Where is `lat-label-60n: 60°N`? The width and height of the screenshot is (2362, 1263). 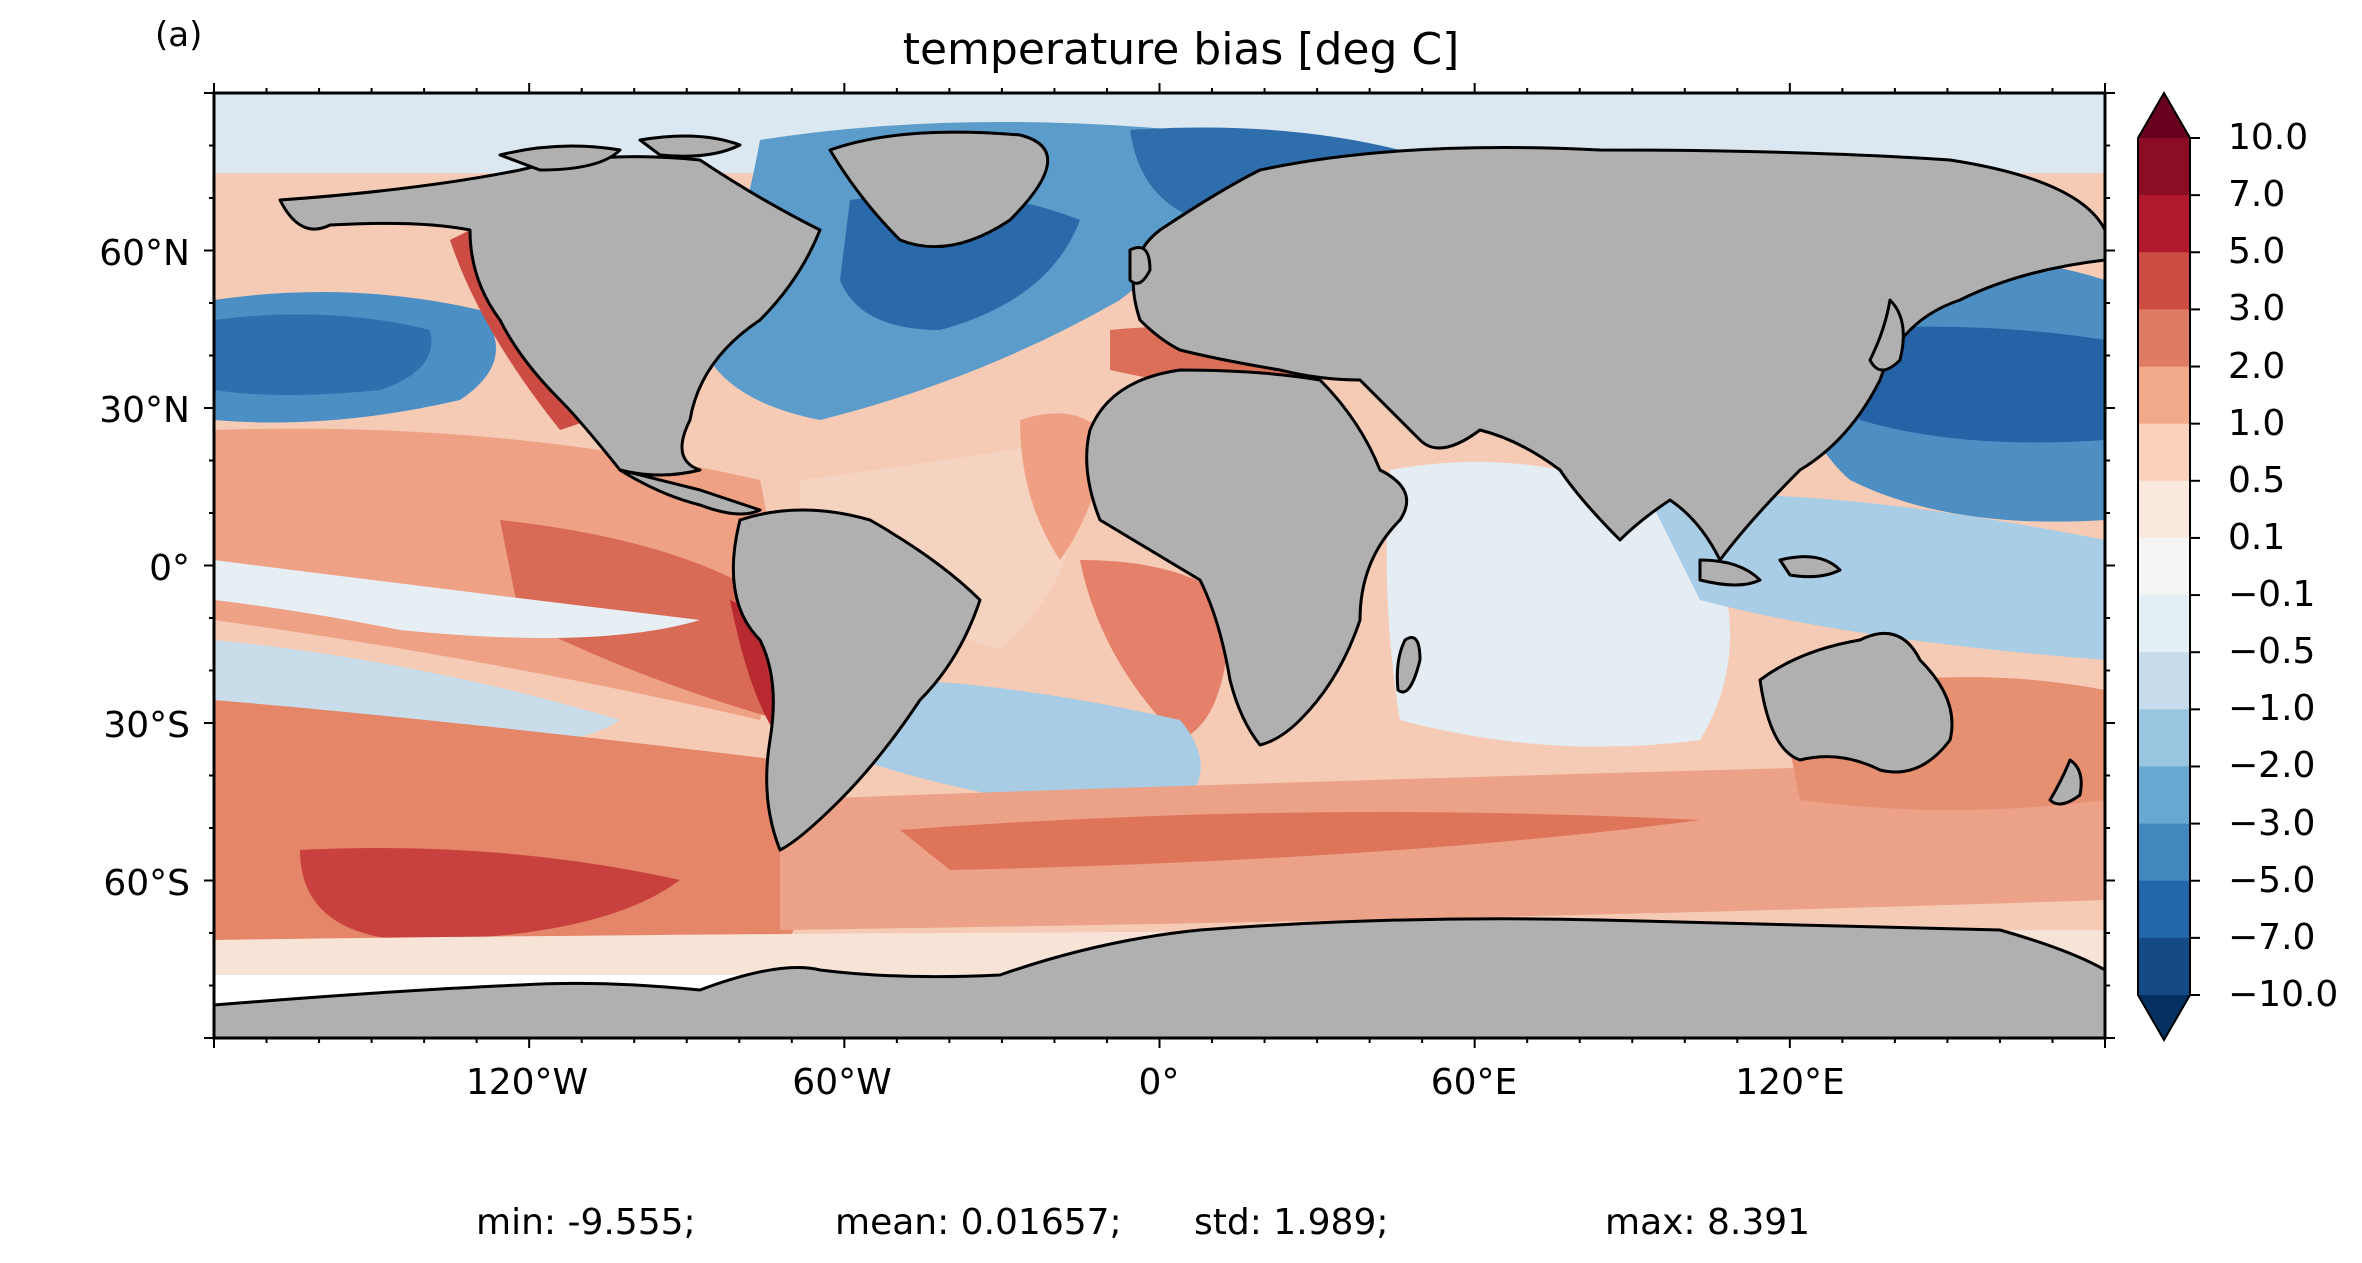
lat-label-60n: 60°N is located at coordinates (144, 253).